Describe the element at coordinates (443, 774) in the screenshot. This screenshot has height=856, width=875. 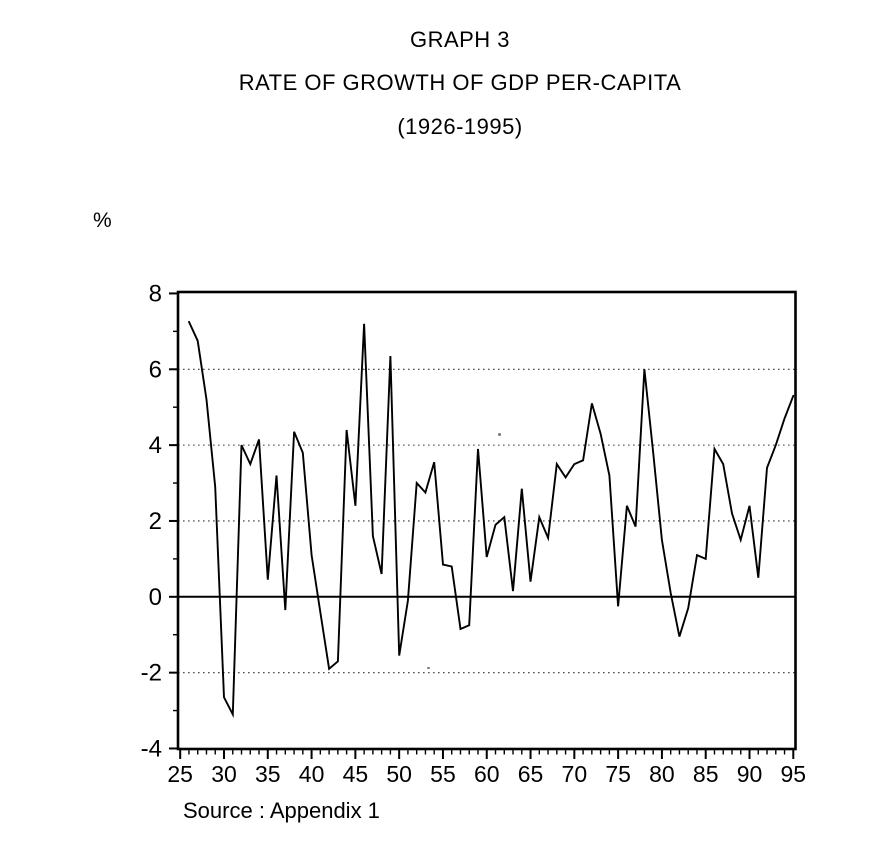
I see `x-tick-label: 55` at that location.